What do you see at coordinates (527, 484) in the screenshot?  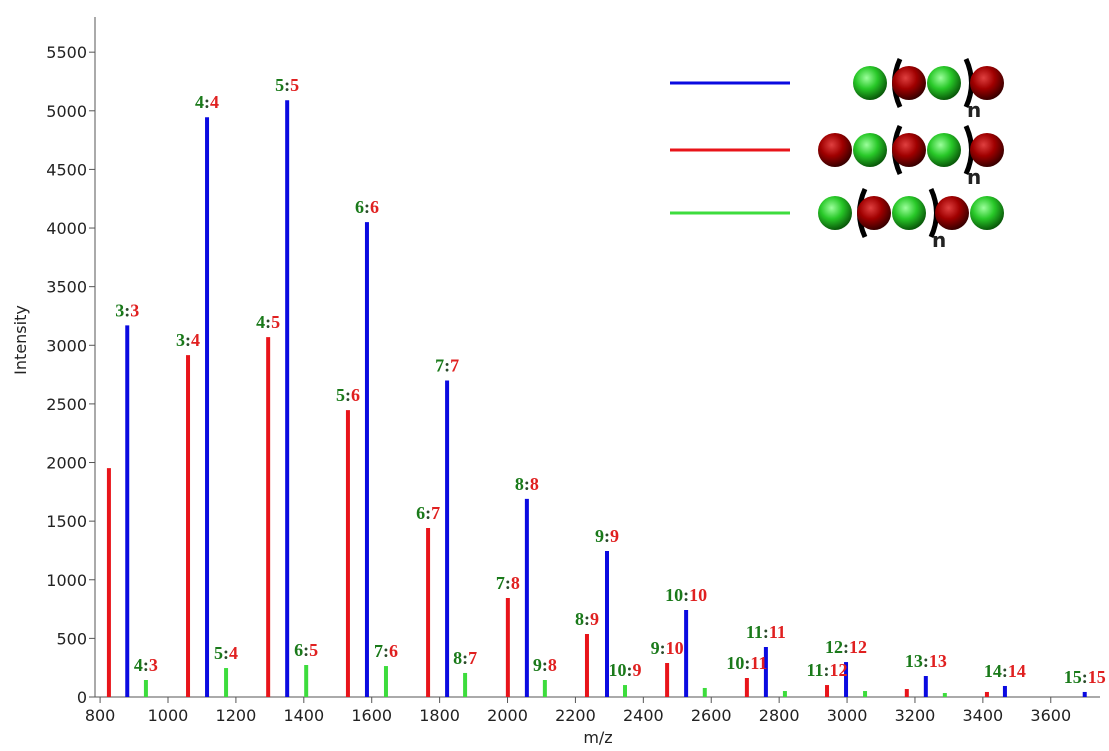 I see `peak-label: 8:8` at bounding box center [527, 484].